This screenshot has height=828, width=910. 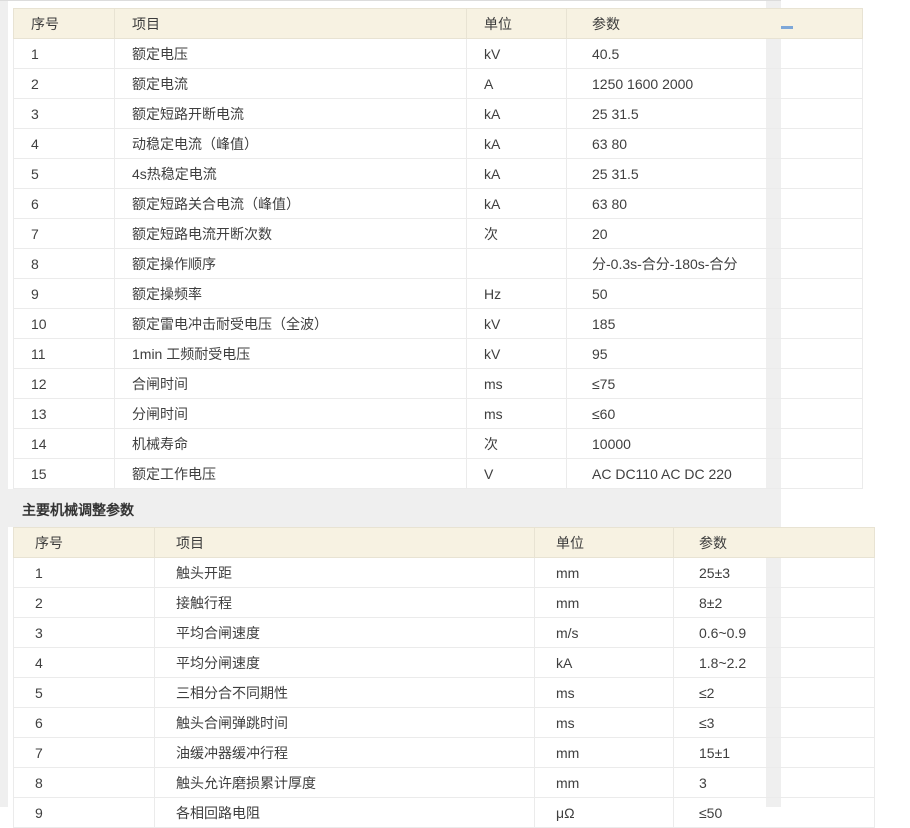 I want to click on item-cell: 额定短路关合电流（峰值）, so click(x=290, y=203).